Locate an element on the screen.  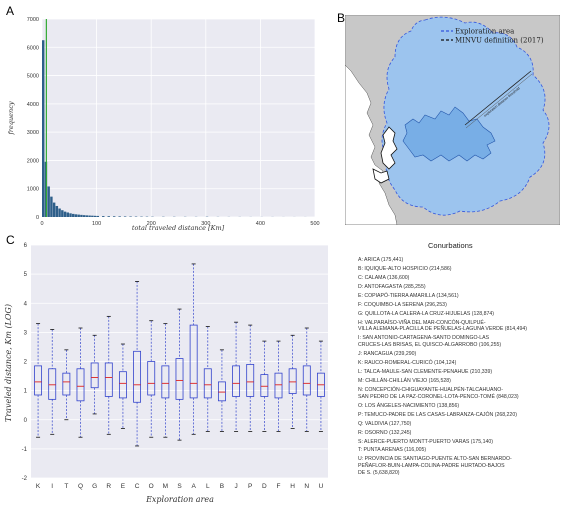
conurbation-item: J: RANCAGUA (239,290) is located at coordinates (387, 354).